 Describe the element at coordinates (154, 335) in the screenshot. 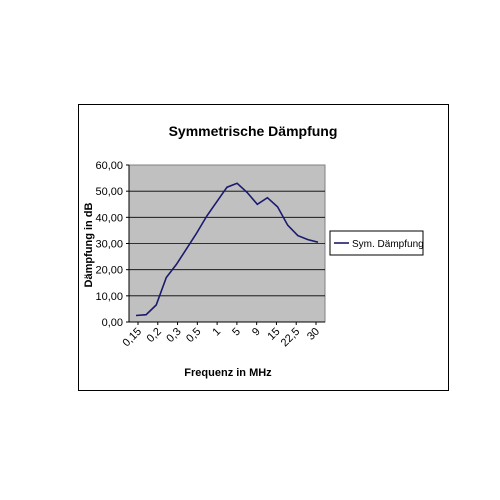

I see `x-tick-label: 0,2` at that location.